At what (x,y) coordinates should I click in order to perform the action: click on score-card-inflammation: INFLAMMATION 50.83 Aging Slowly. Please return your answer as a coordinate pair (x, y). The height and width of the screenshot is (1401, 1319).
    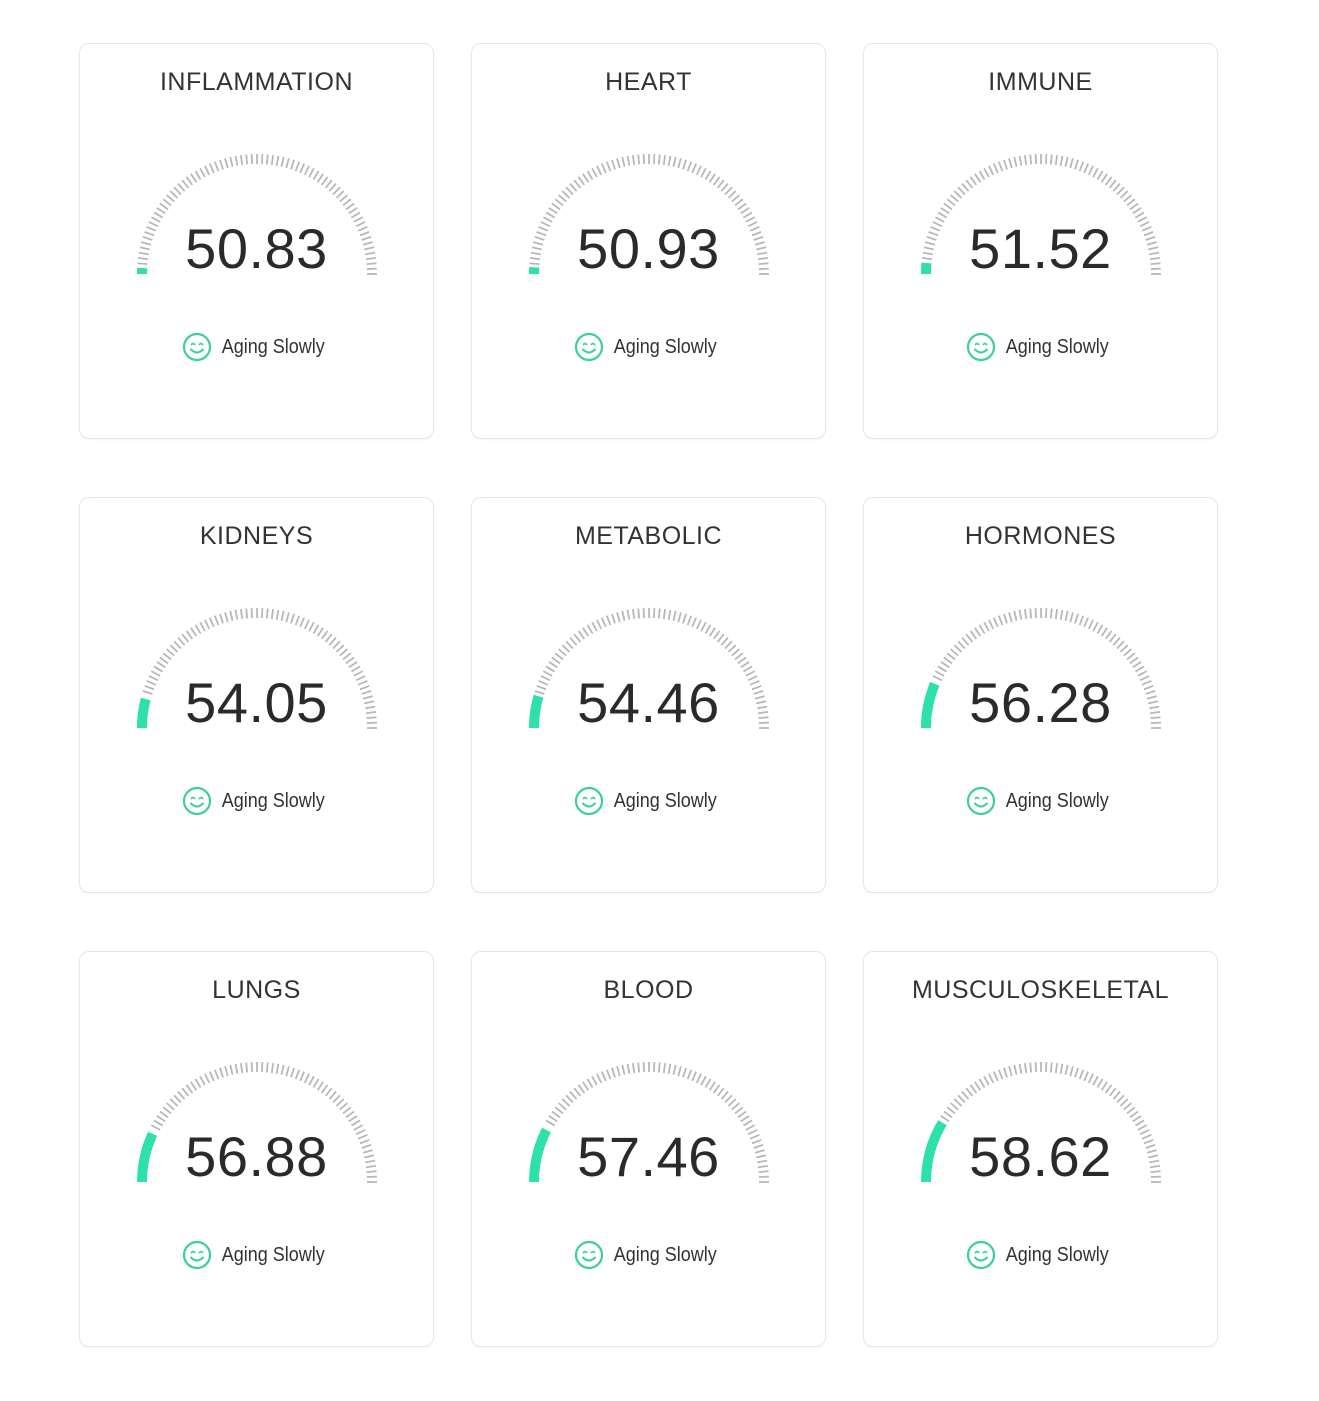
    Looking at the image, I should click on (256, 241).